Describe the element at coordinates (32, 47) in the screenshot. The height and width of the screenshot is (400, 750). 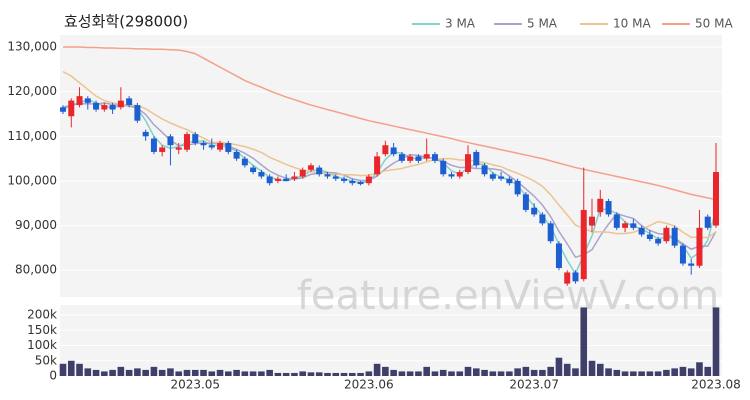
I see `y-tick-label: 130,000` at that location.